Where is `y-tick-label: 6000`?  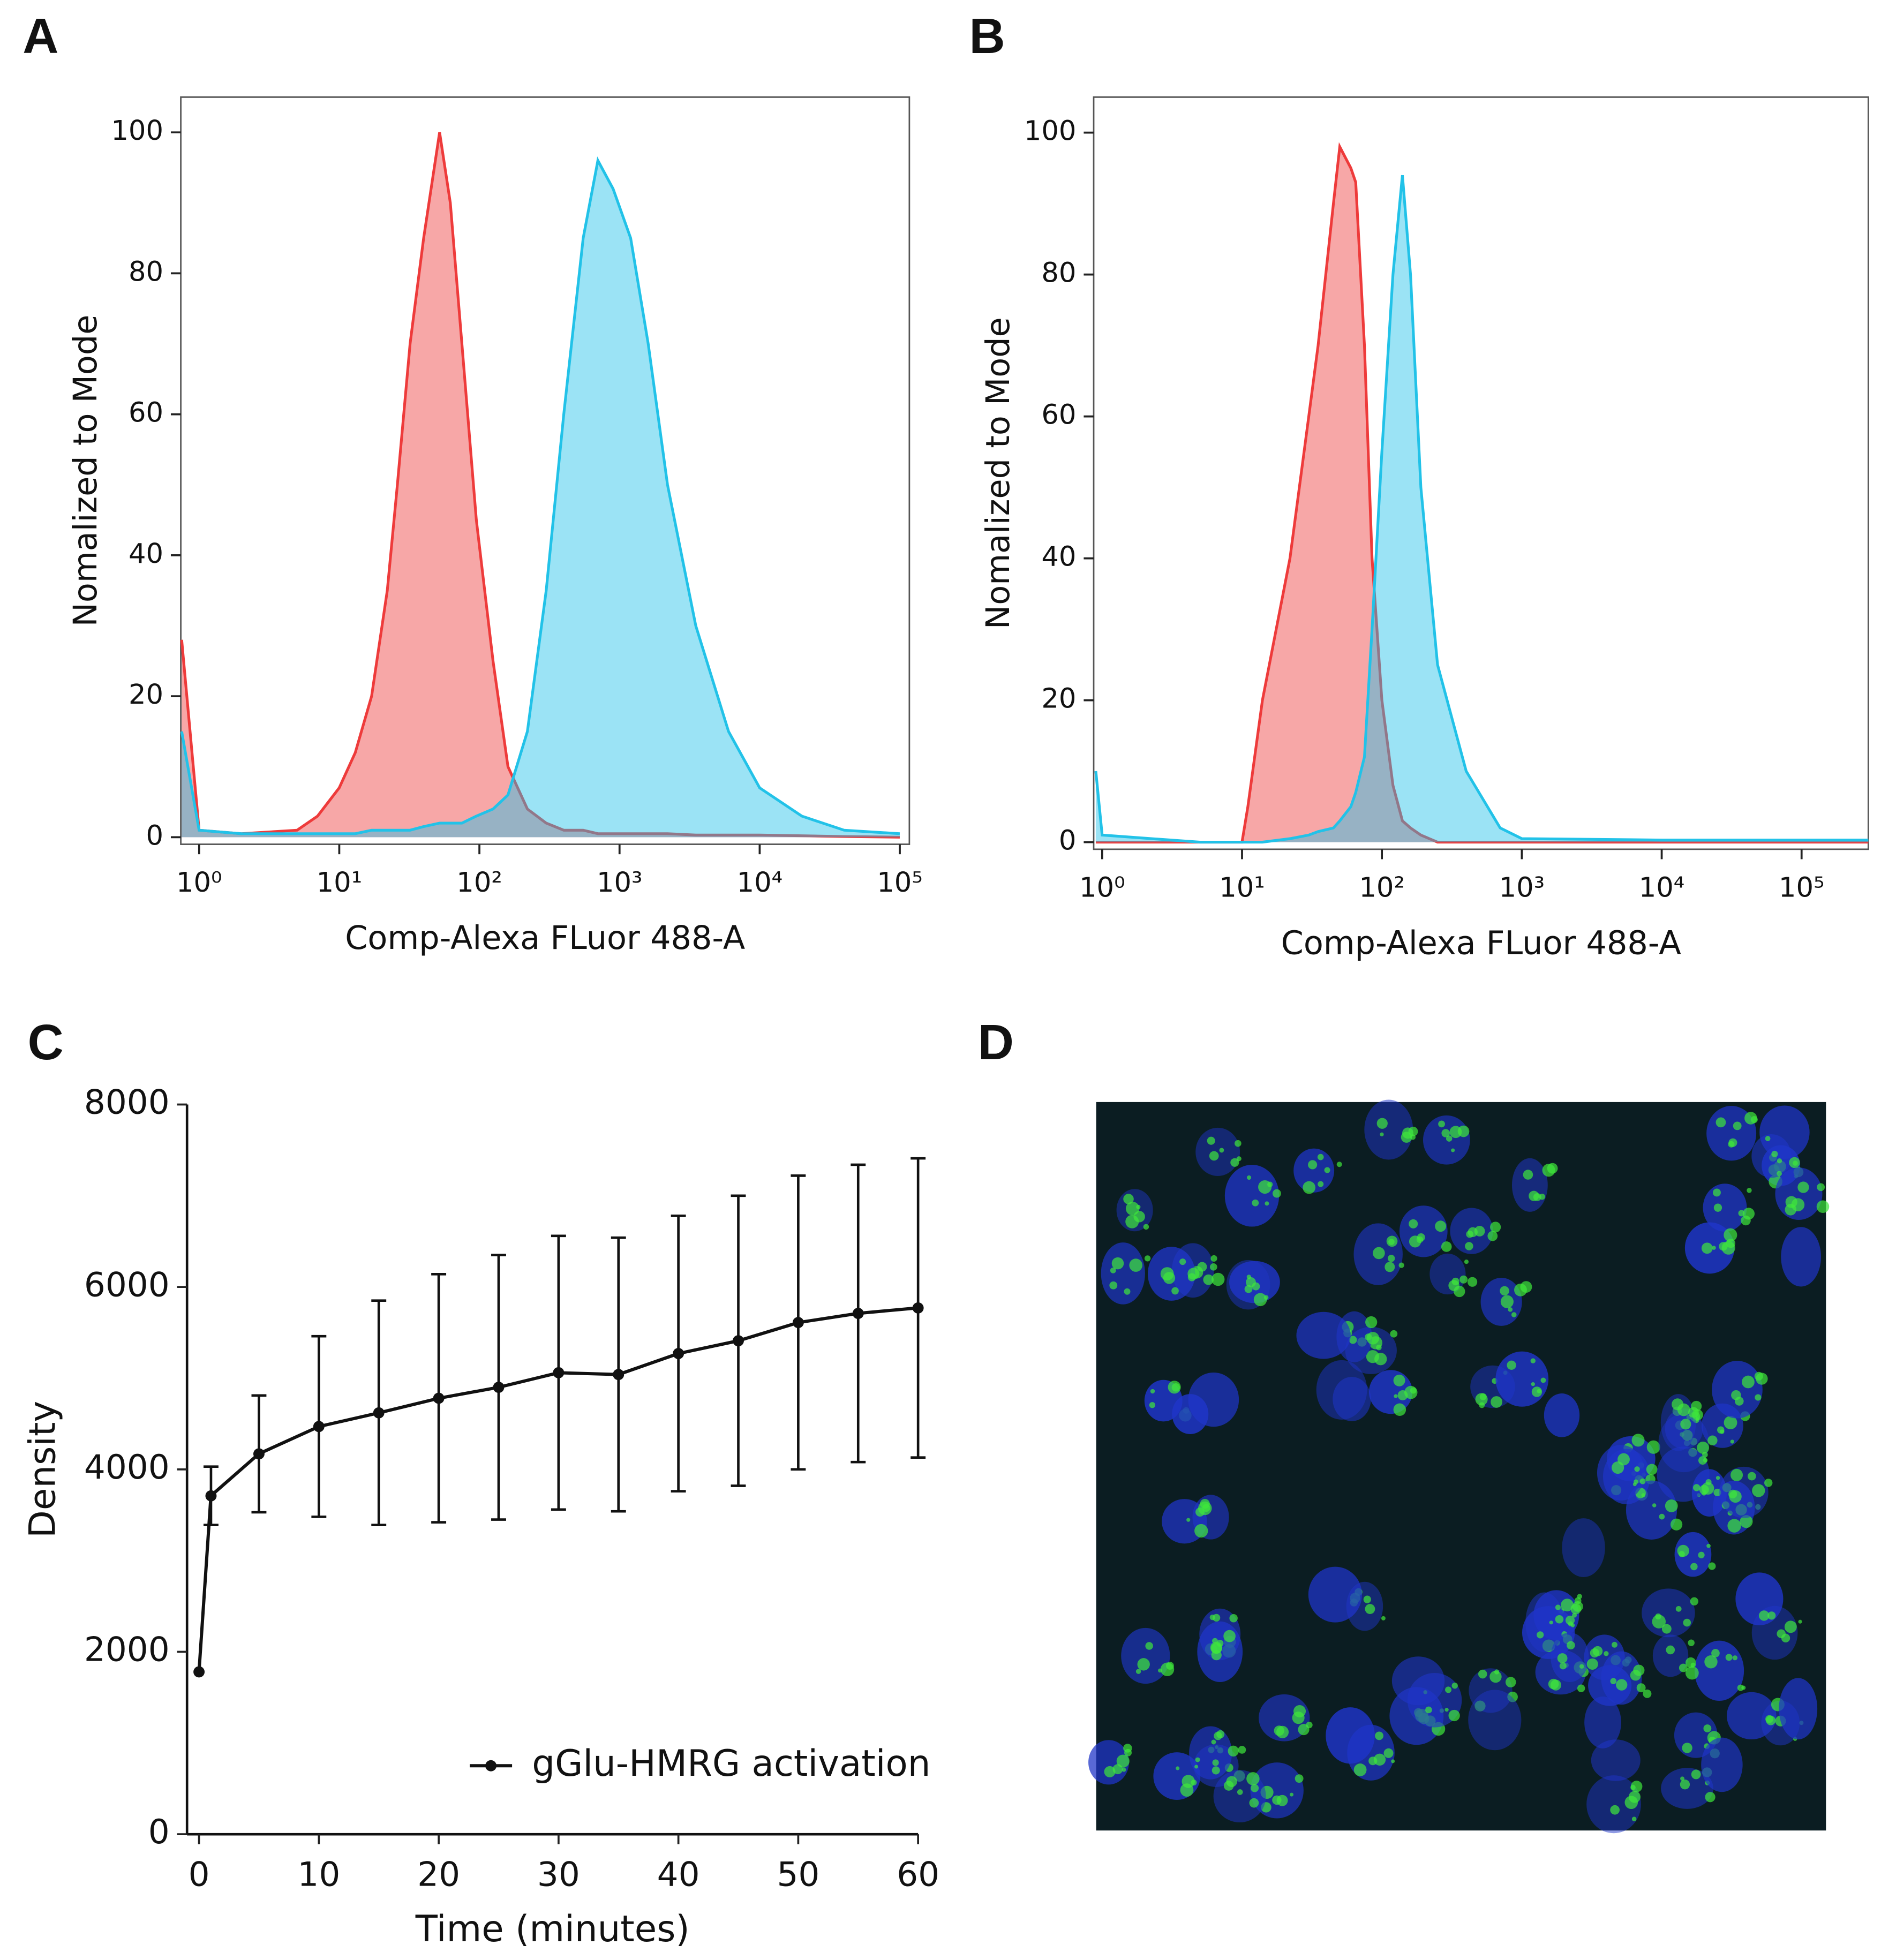
y-tick-label: 6000 is located at coordinates (127, 1284).